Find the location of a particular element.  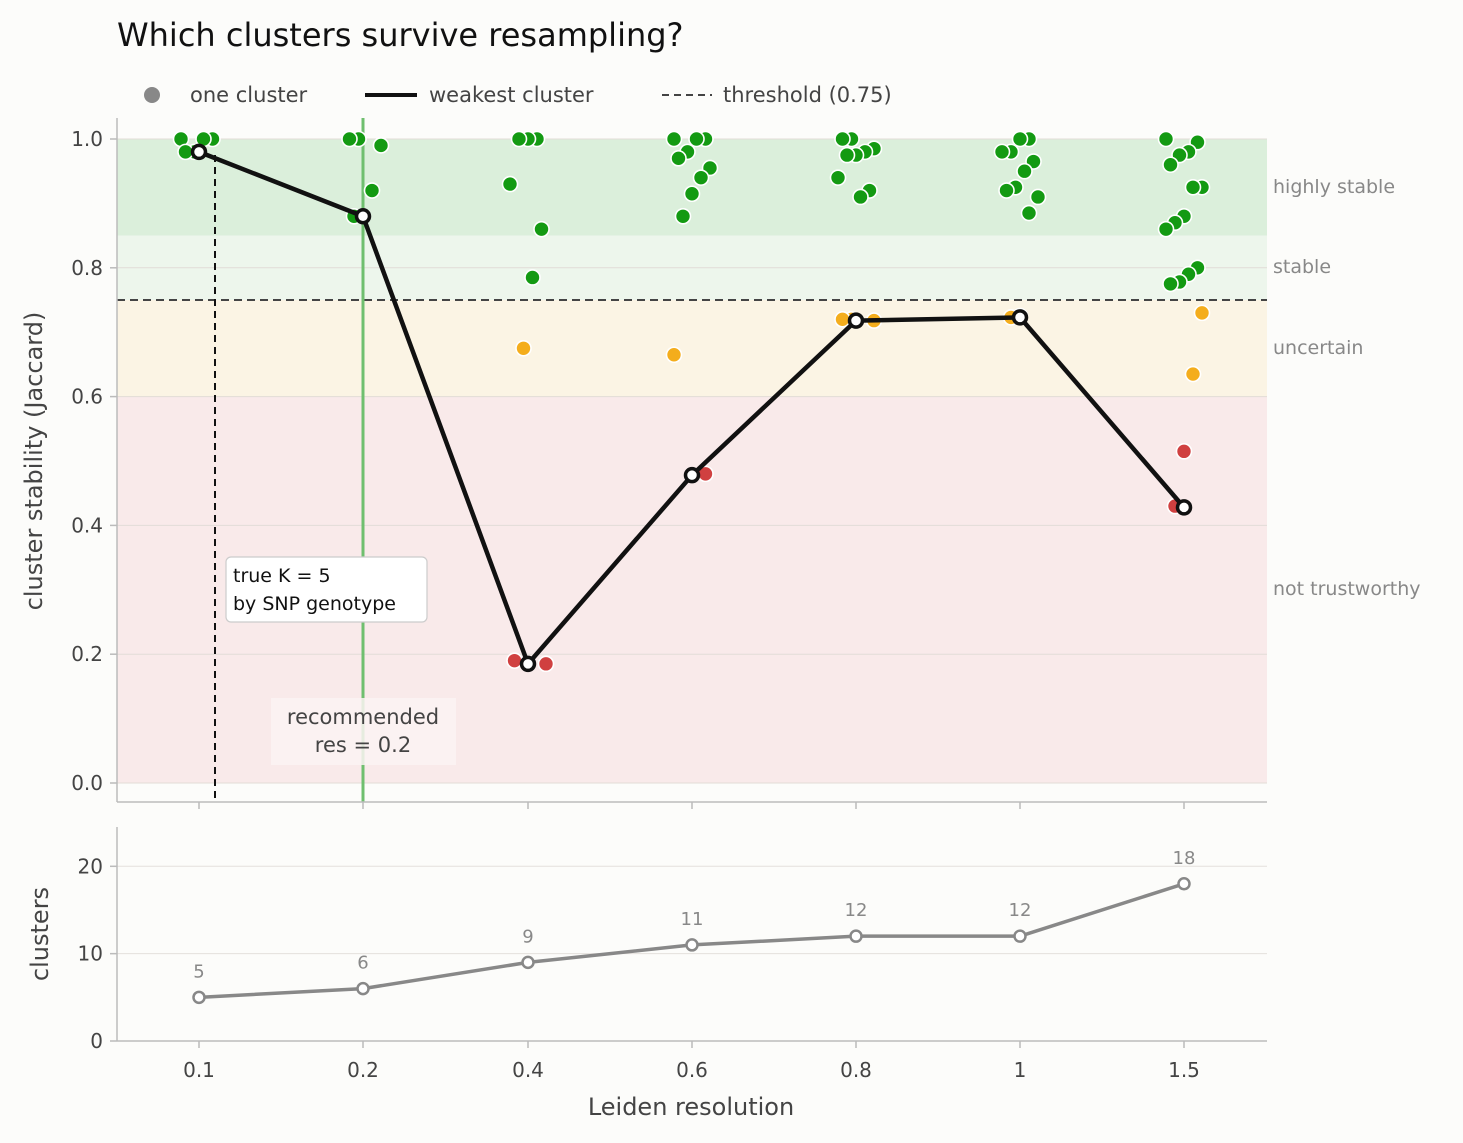

bottom-y-axis-label: clusters is located at coordinates (40, 934).